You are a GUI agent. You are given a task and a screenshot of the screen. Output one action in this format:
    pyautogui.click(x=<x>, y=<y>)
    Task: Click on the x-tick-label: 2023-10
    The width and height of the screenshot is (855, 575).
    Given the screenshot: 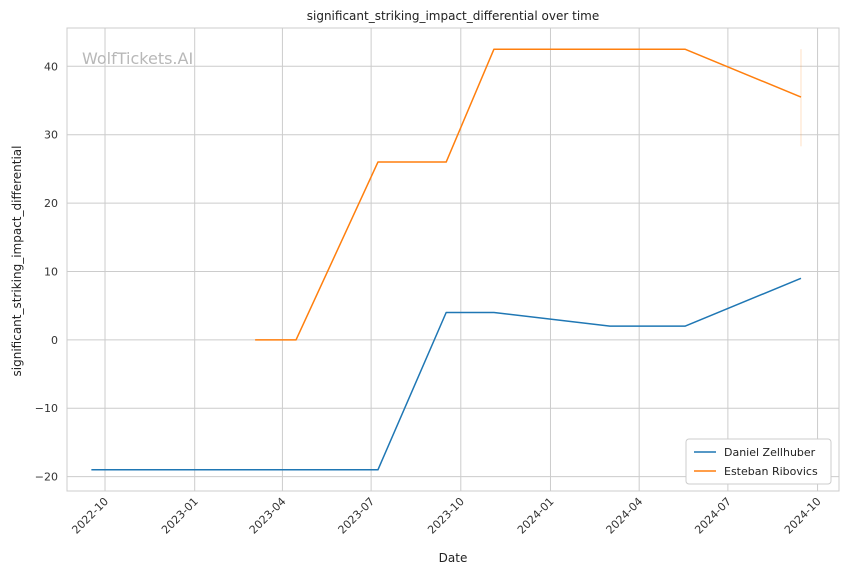 What is the action you would take?
    pyautogui.click(x=446, y=516)
    